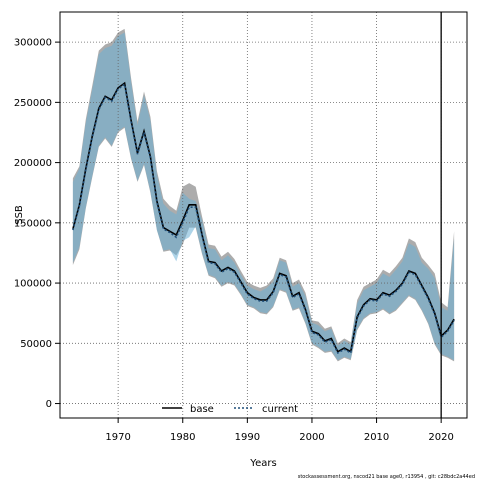  I want to click on y-tick-label: 200000, so click(33, 163).